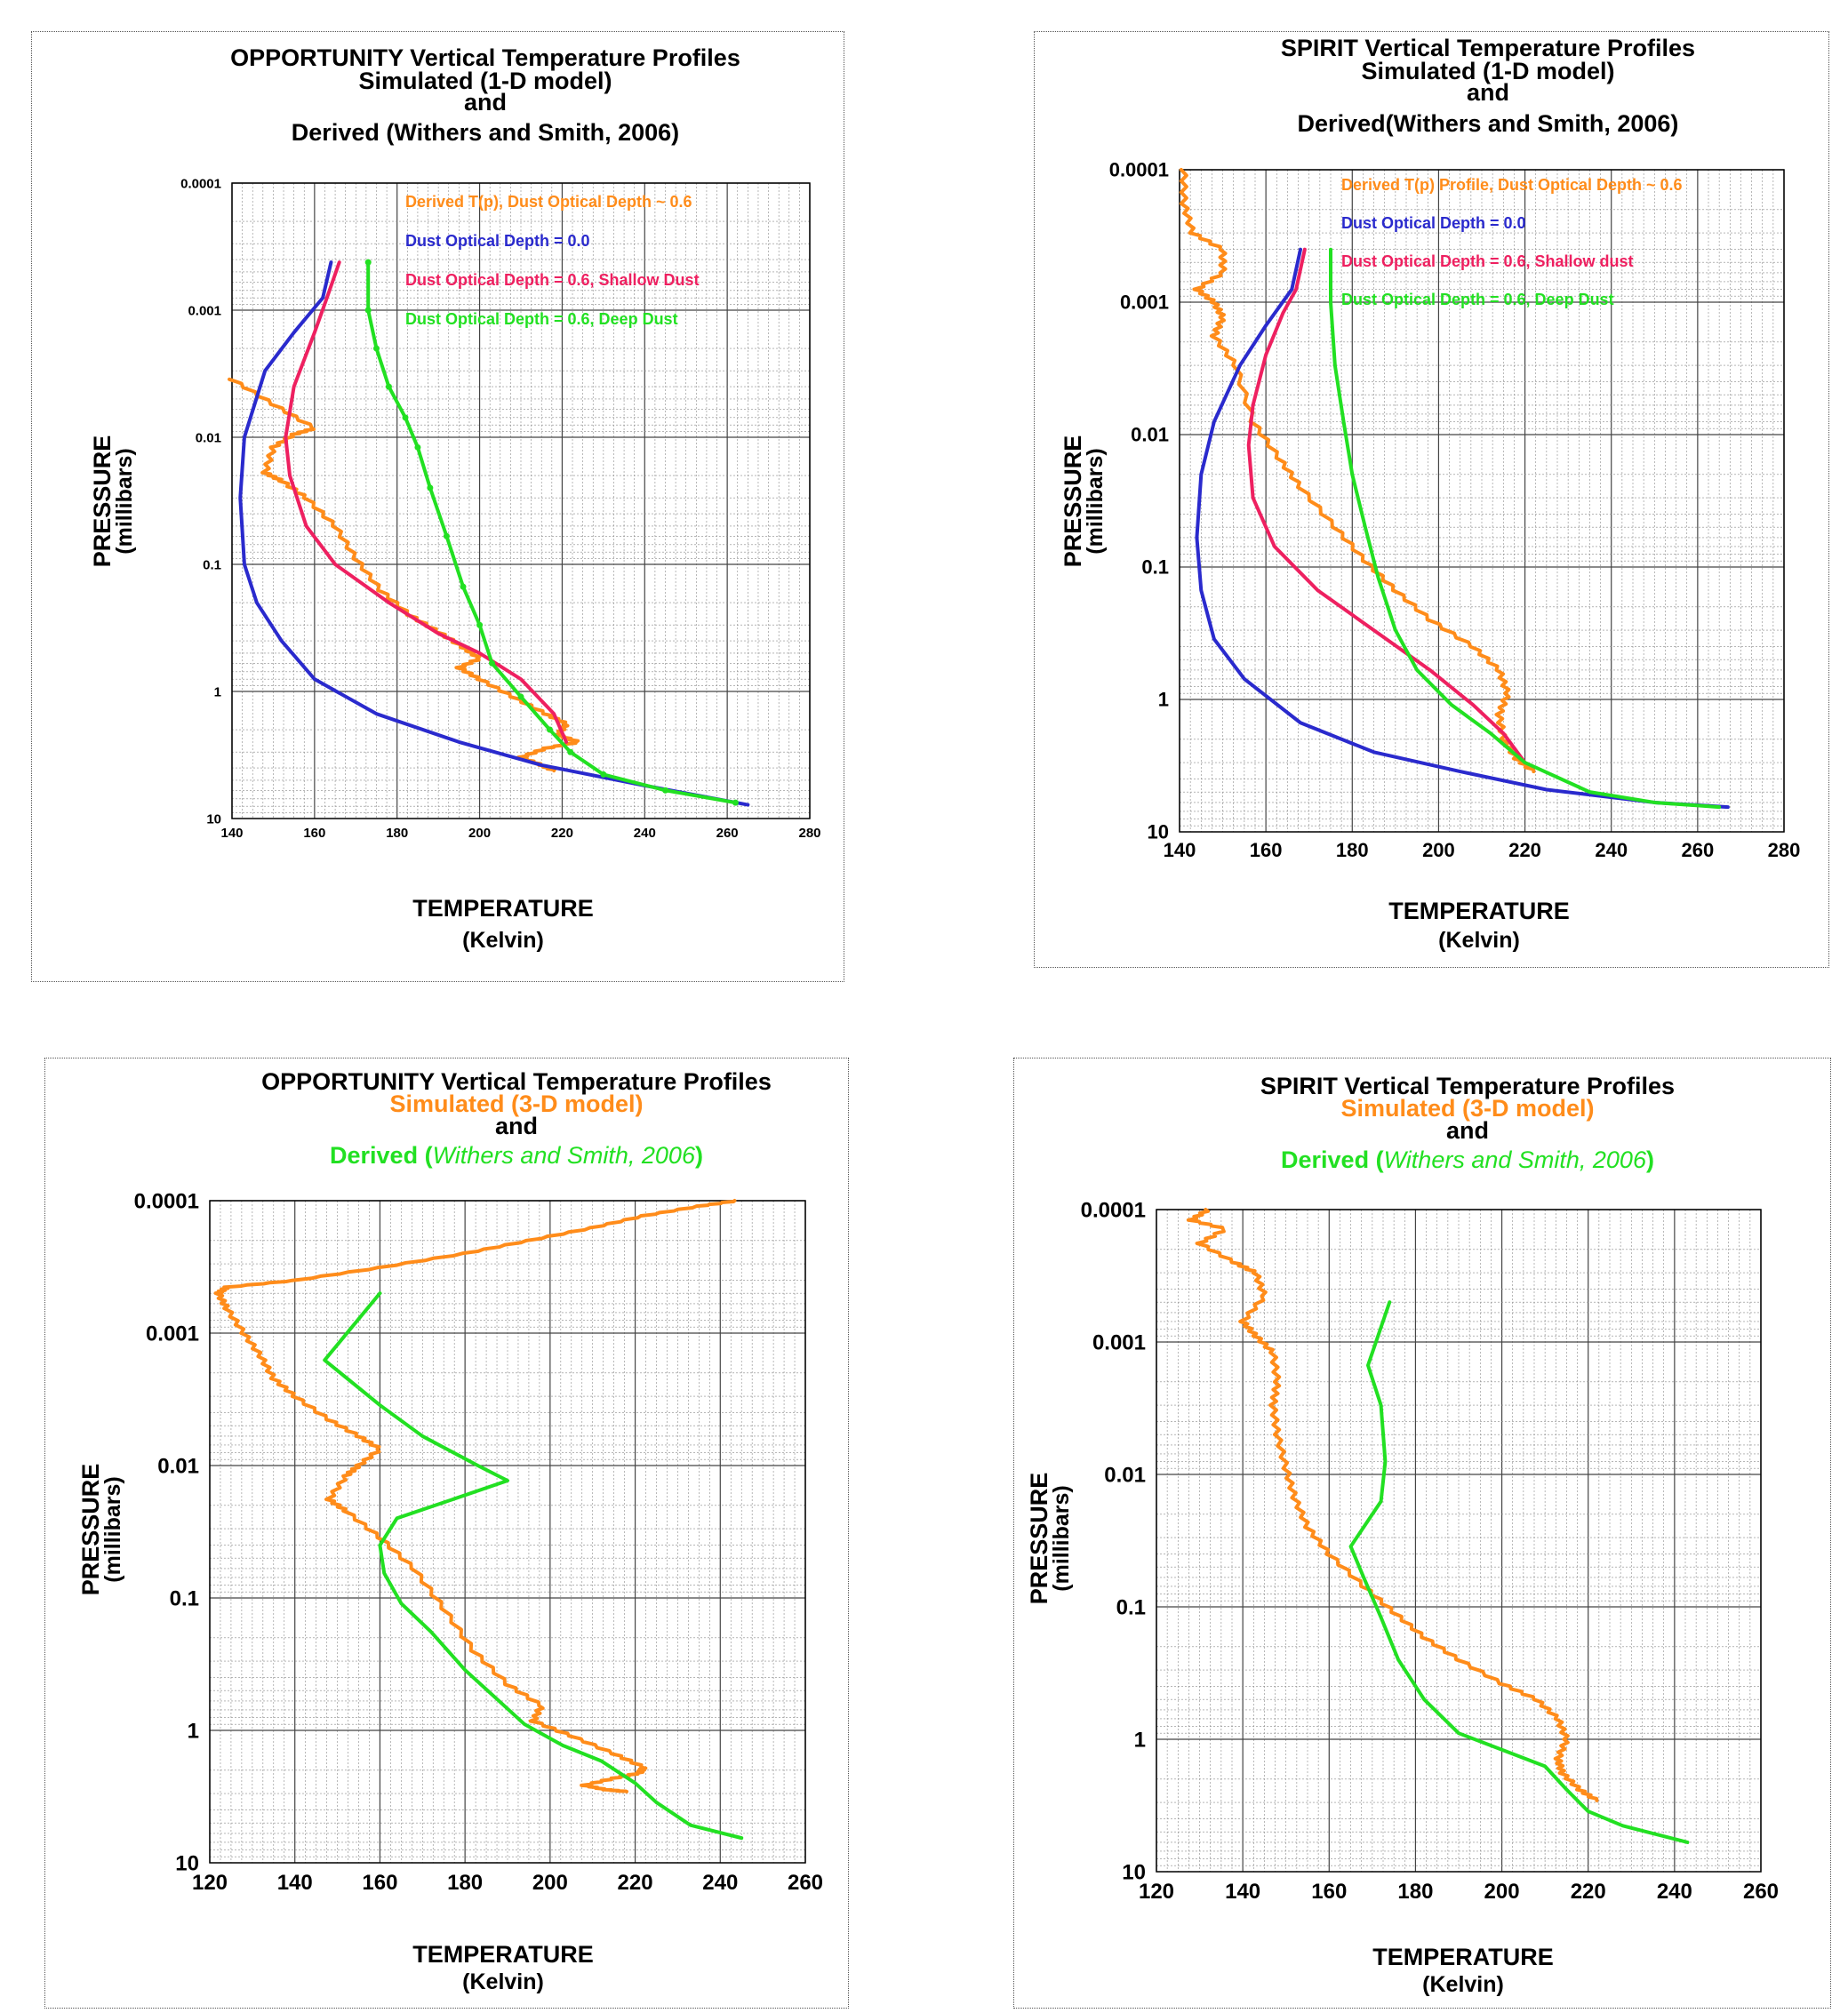  I want to click on x-tick-label: 180, so click(1352, 850).